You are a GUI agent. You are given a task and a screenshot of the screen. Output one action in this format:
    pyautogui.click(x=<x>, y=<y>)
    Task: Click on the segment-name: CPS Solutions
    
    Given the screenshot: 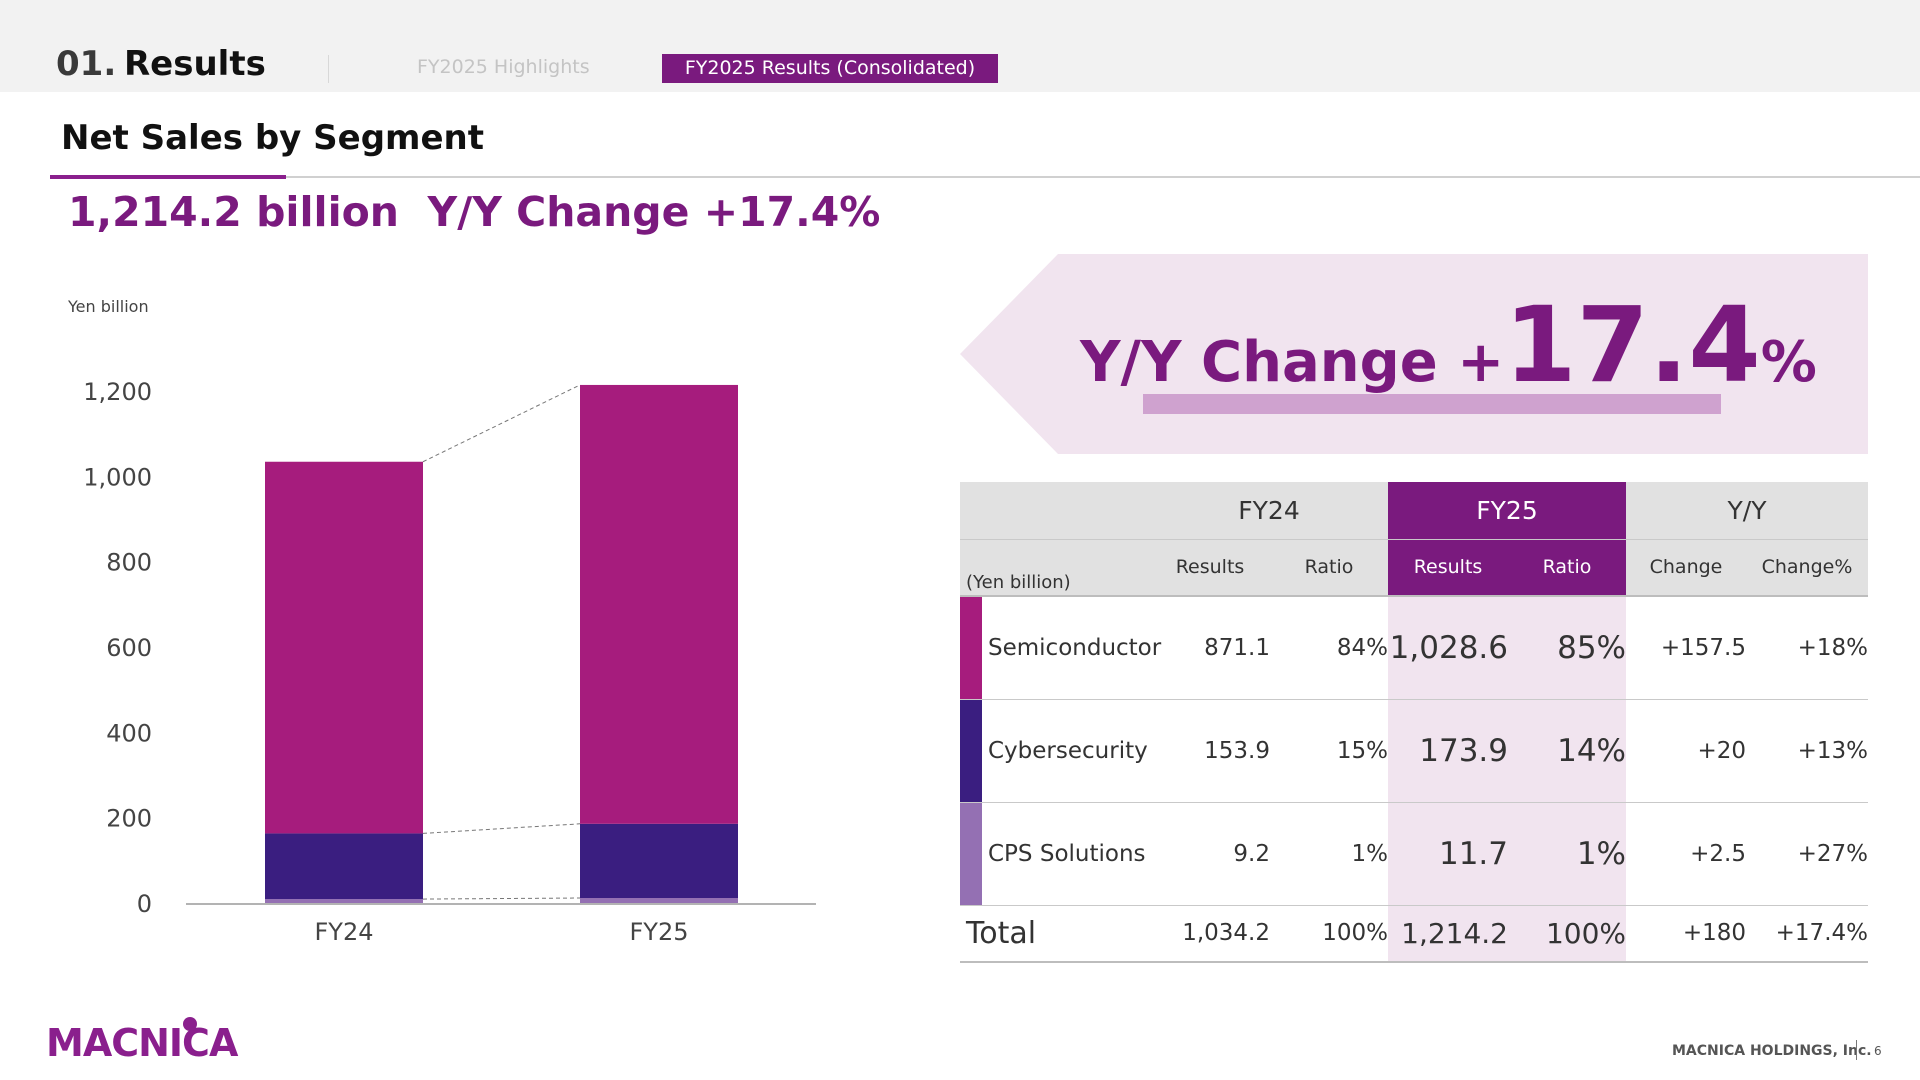 What is the action you would take?
    pyautogui.click(x=1066, y=854)
    